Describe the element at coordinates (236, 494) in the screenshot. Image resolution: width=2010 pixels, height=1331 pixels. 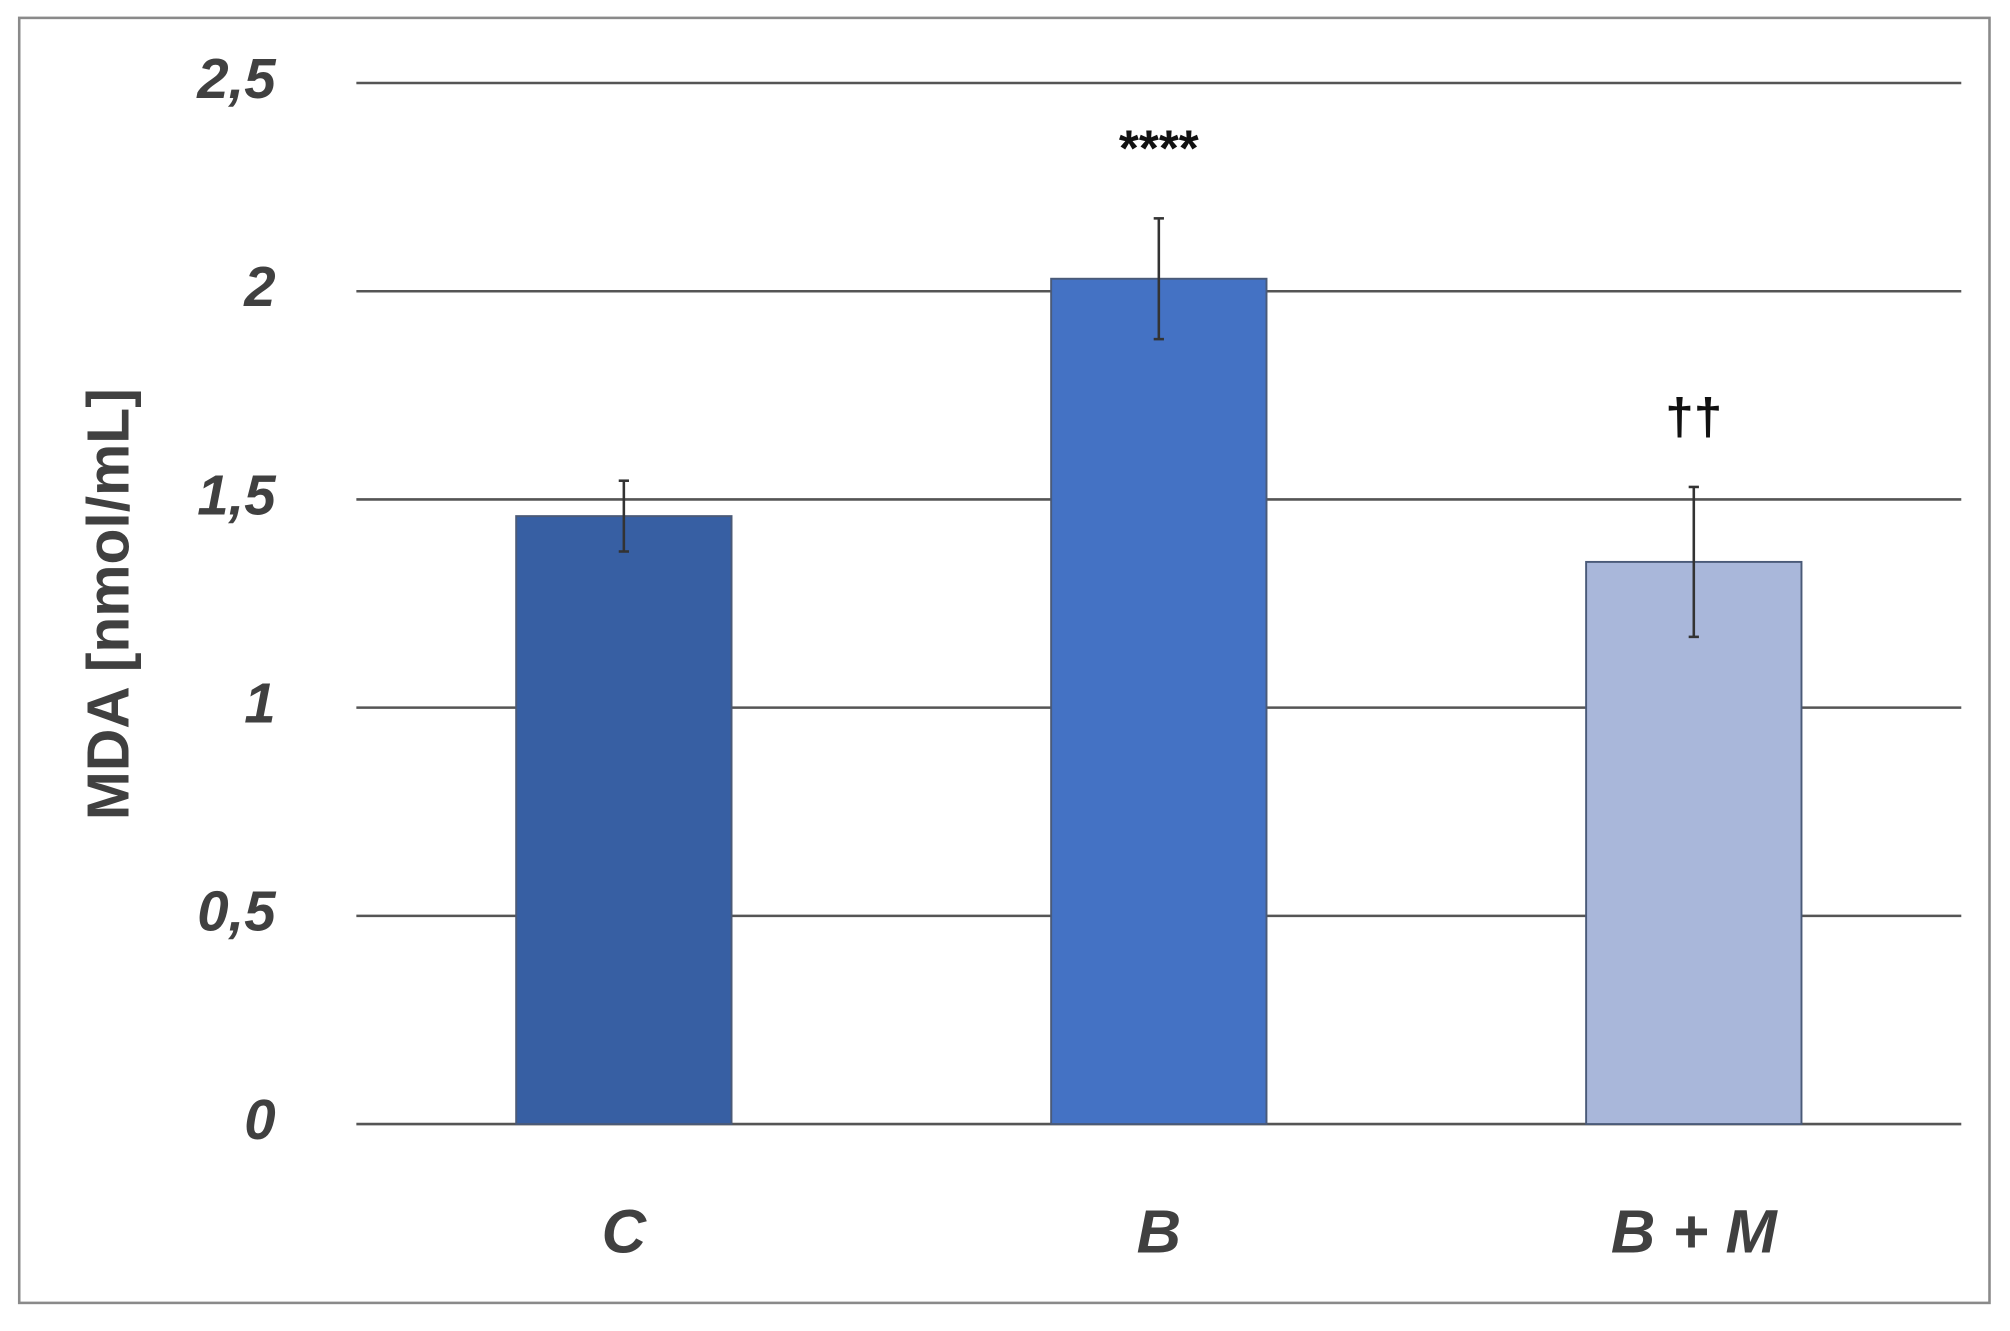
I see `y-tick-label: 1,5` at that location.